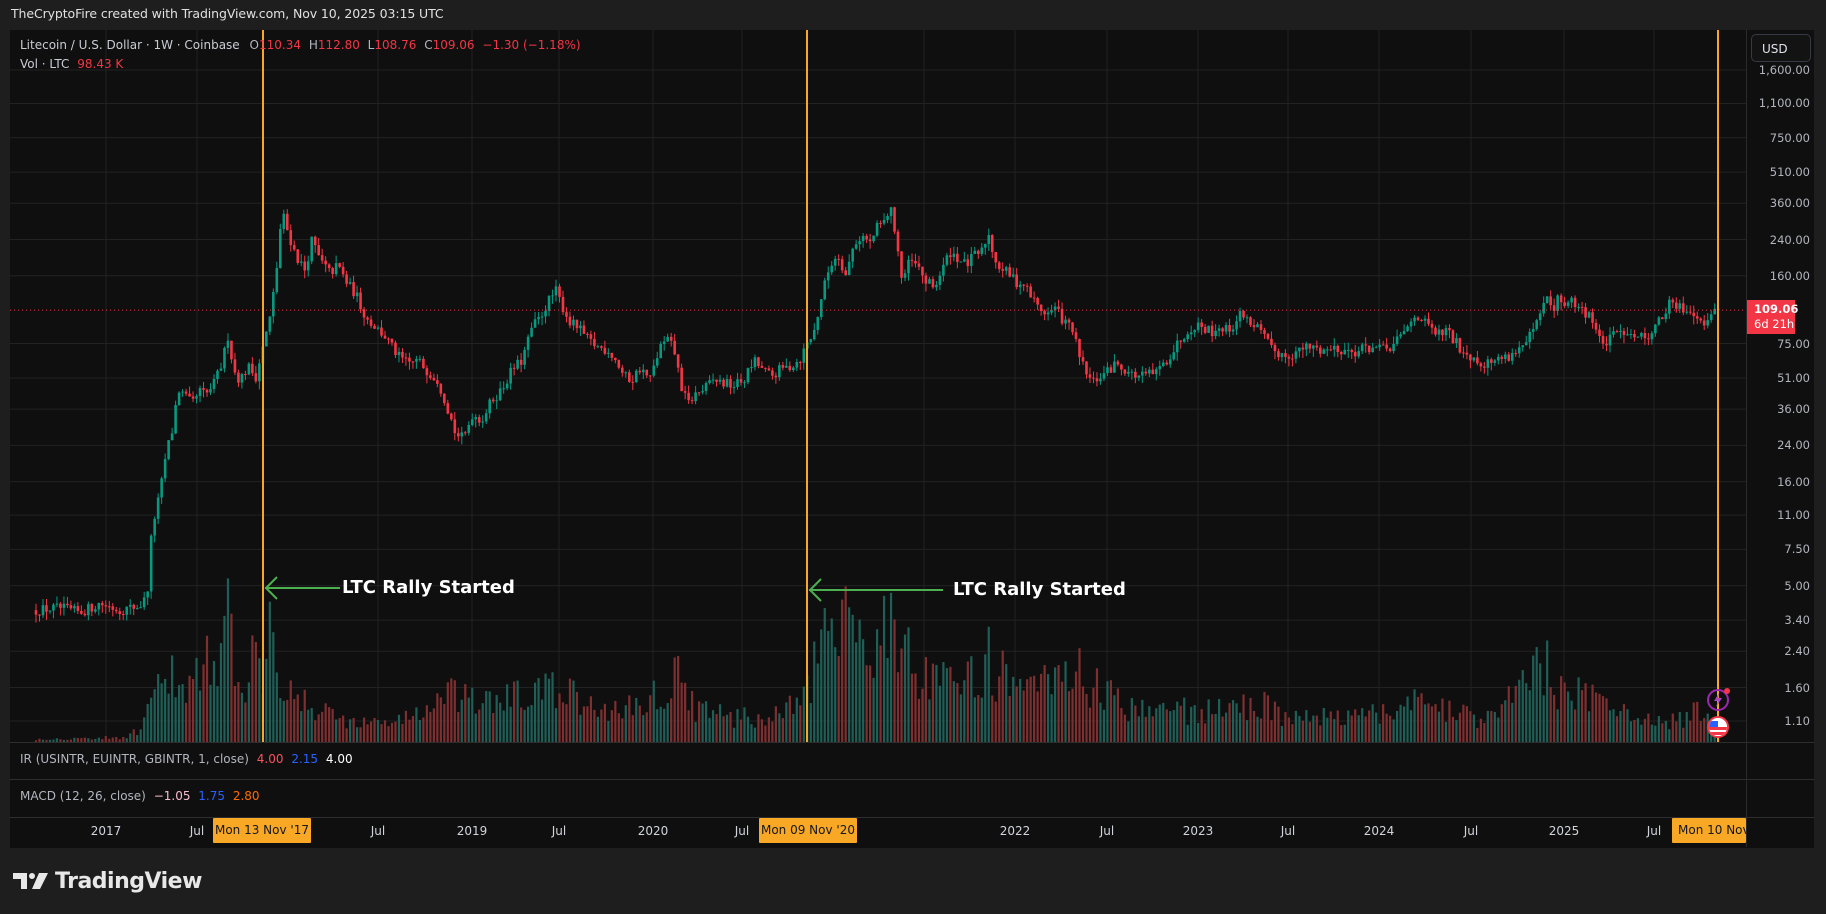 This screenshot has height=914, width=1826. Describe the element at coordinates (808, 830) in the screenshot. I see `time-highlight-2020: Mon 09 Nov '20` at that location.